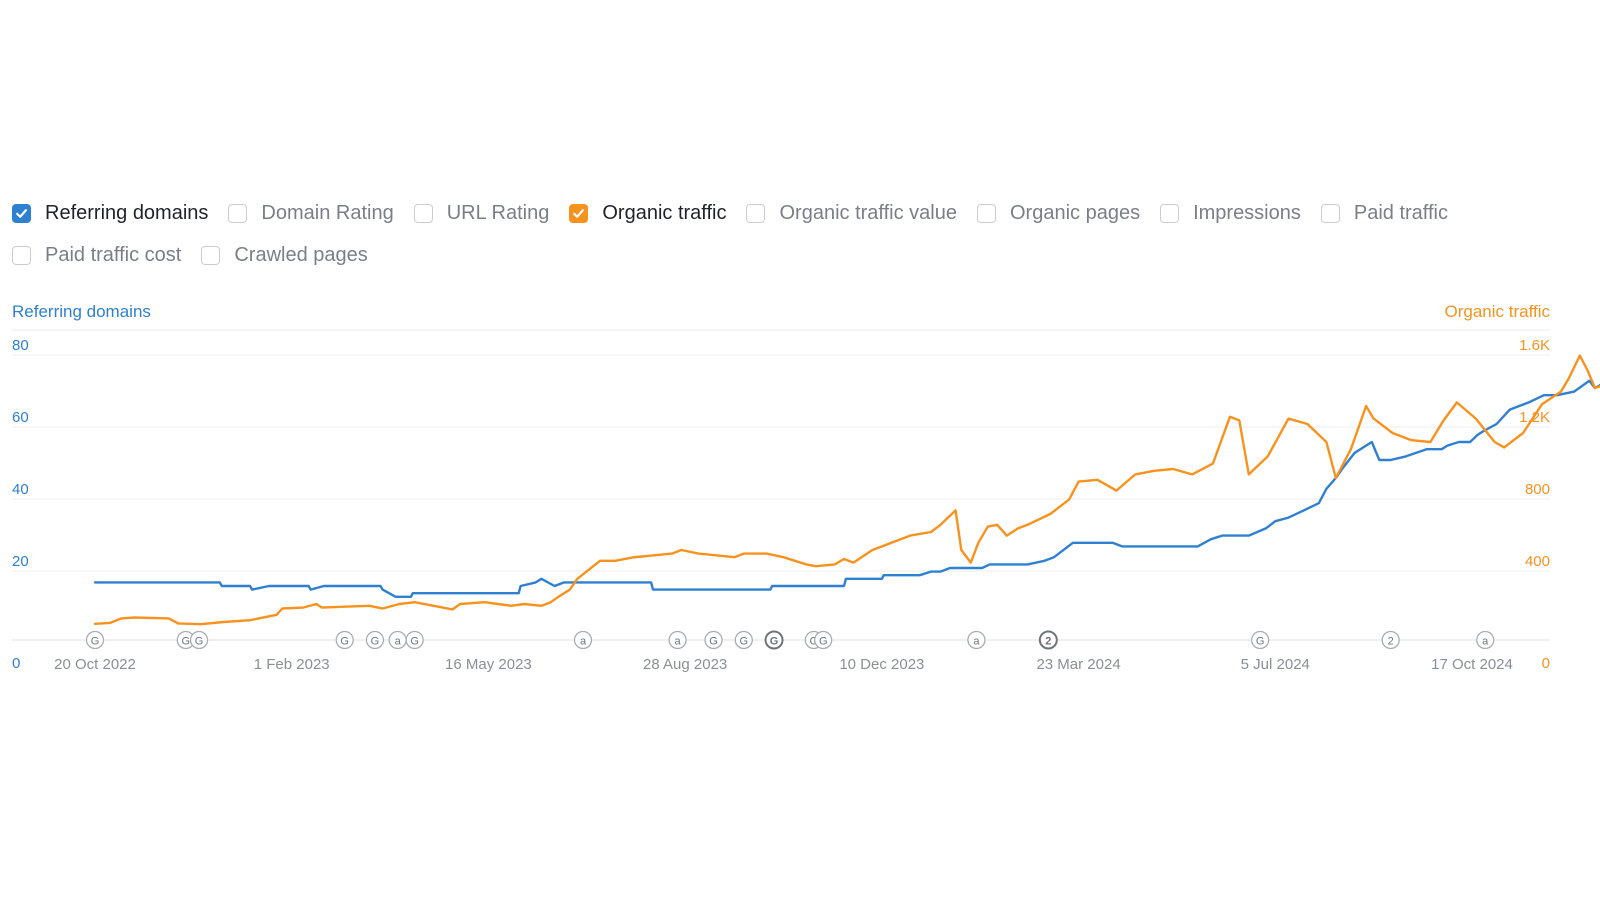 This screenshot has width=1600, height=900. What do you see at coordinates (1497, 311) in the screenshot?
I see `right-axis-title: Organic traffic` at bounding box center [1497, 311].